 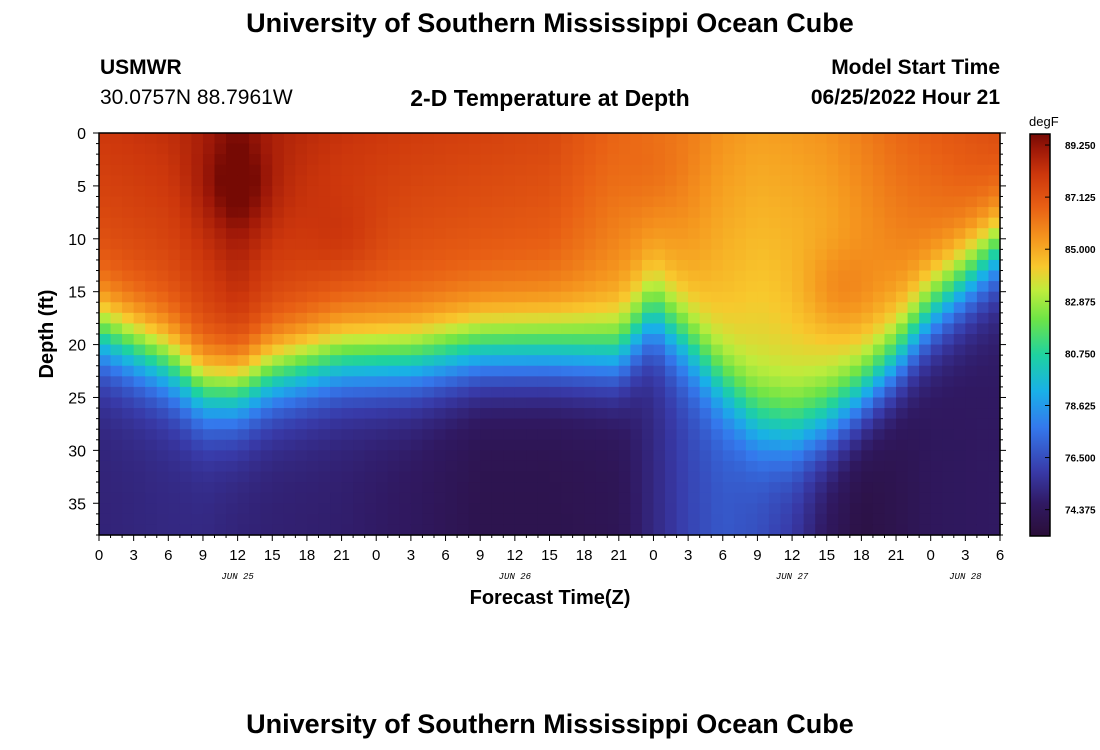 What do you see at coordinates (480, 555) in the screenshot?
I see `x-tick-label: 9` at bounding box center [480, 555].